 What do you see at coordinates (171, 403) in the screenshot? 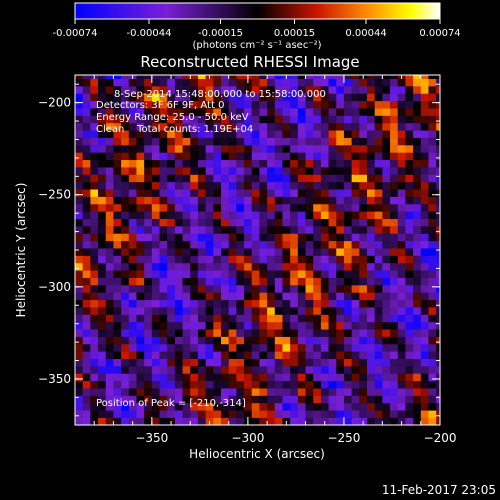
I see `annotation-peak: Position of Peak = [-210,-314]` at bounding box center [171, 403].